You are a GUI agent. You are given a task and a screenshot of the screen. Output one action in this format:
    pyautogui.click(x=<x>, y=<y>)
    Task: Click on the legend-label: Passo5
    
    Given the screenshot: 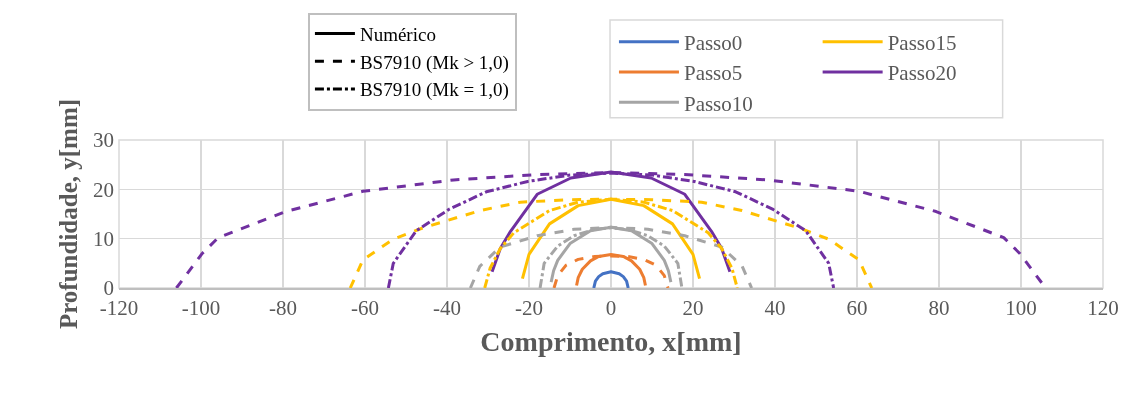 What is the action you would take?
    pyautogui.click(x=713, y=73)
    